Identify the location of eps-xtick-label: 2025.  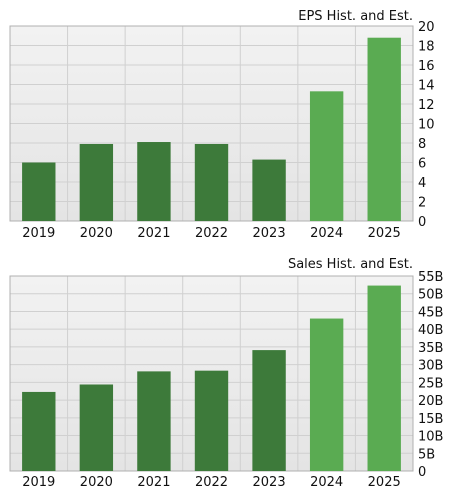
(384, 233).